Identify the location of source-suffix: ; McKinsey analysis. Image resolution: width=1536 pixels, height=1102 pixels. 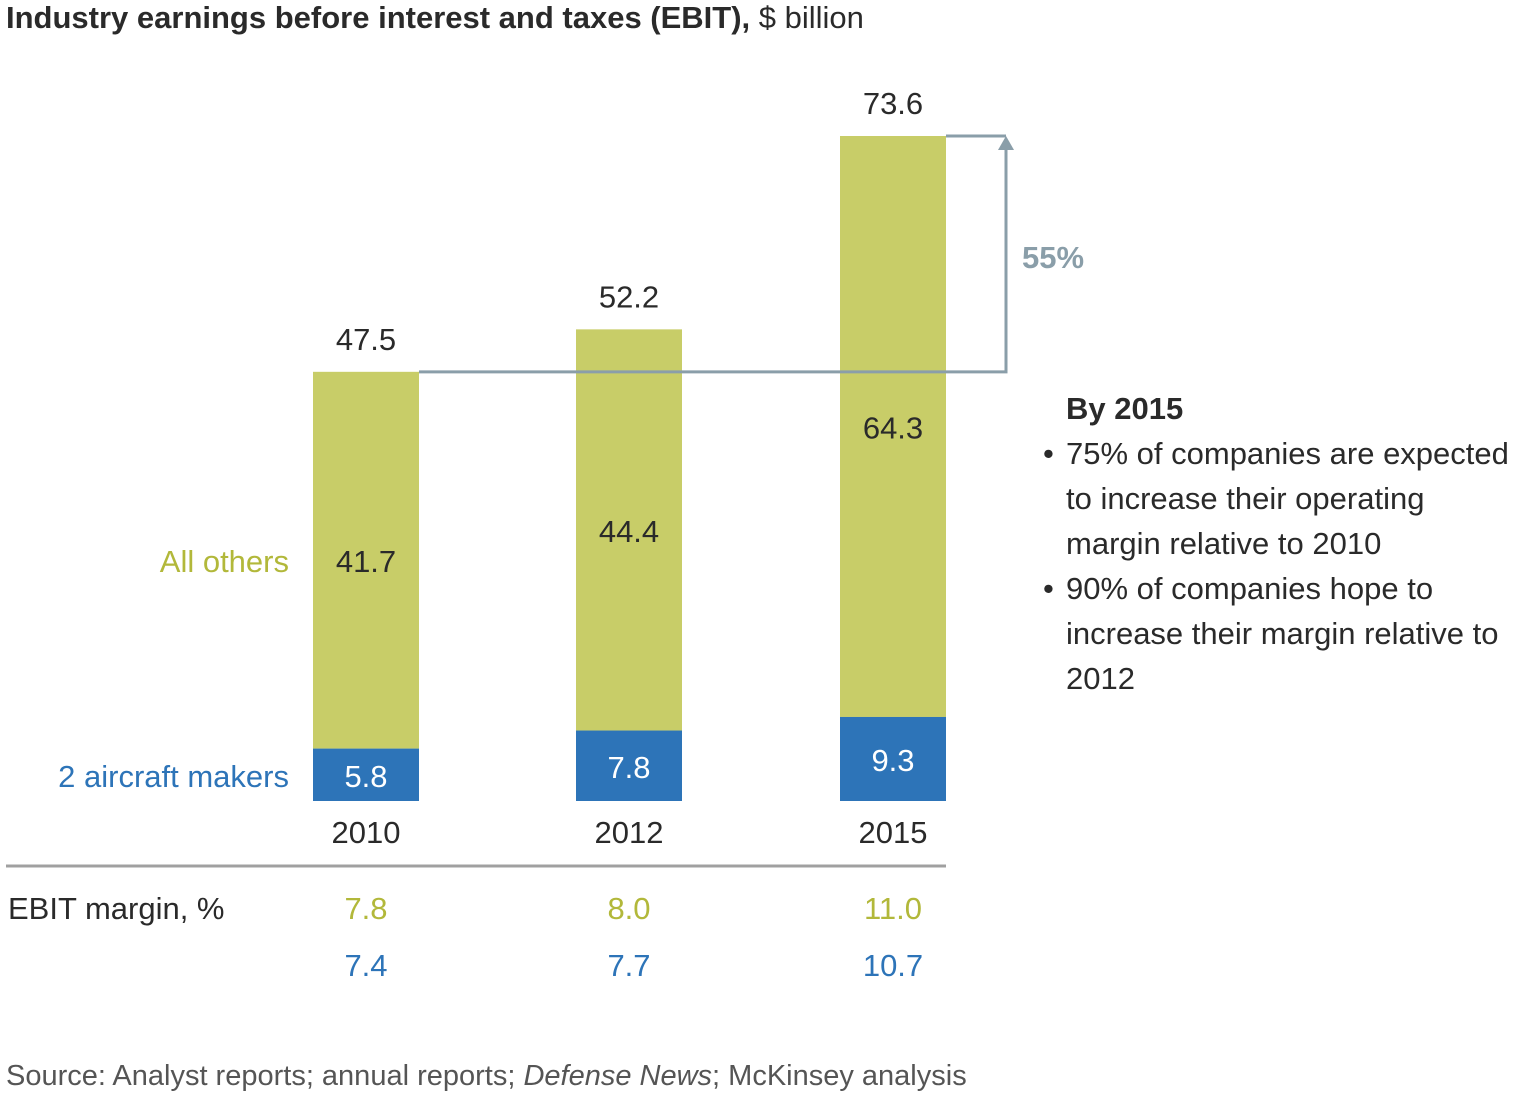
(839, 1076).